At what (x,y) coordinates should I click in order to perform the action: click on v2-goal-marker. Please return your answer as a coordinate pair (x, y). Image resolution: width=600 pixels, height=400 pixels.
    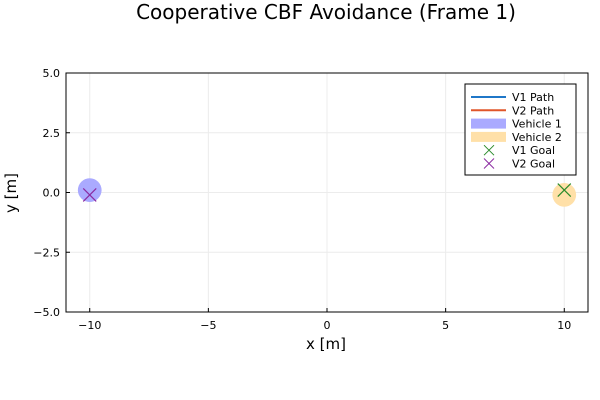
    Looking at the image, I should click on (89, 194).